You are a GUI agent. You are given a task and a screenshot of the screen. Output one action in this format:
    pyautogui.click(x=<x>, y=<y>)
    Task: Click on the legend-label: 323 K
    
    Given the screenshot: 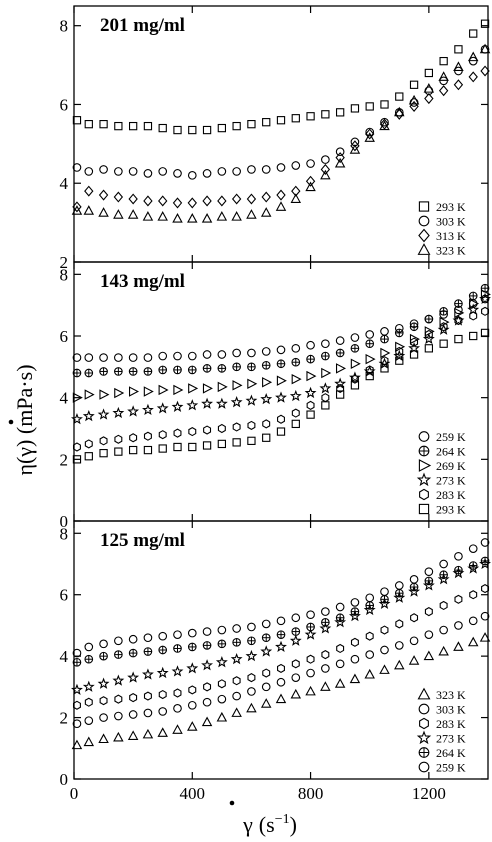 What is the action you would take?
    pyautogui.click(x=451, y=251)
    